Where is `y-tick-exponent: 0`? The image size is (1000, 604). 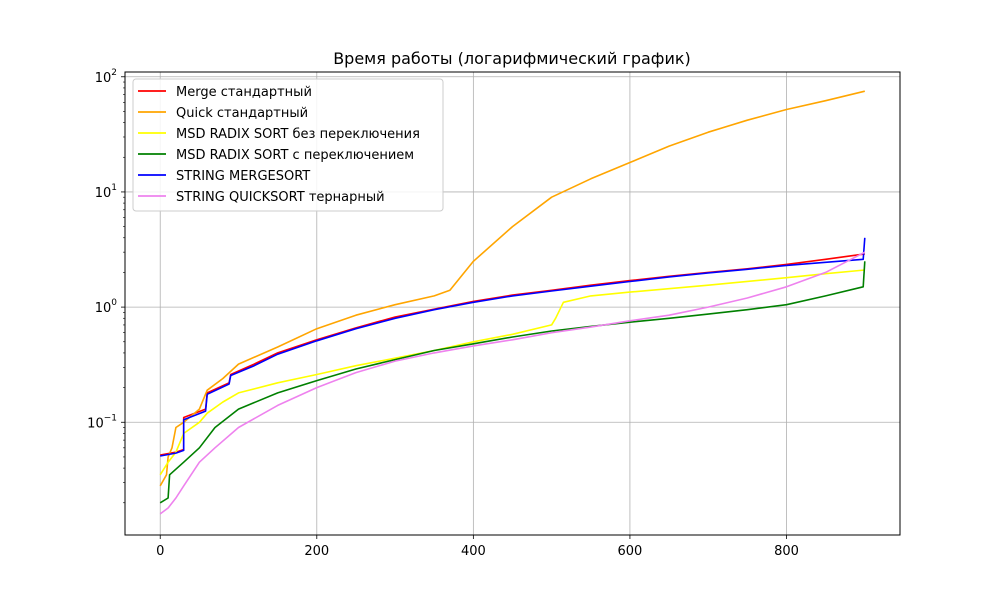 y-tick-exponent: 0 is located at coordinates (114, 303).